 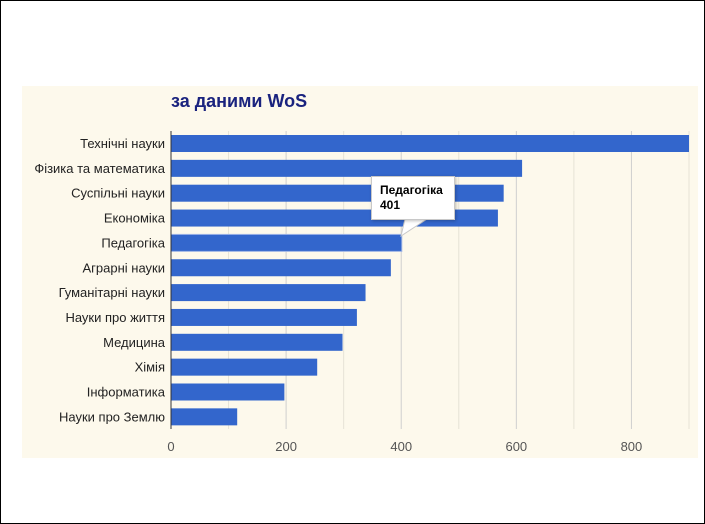 What do you see at coordinates (122, 143) in the screenshot?
I see `category-label: Технічні науки` at bounding box center [122, 143].